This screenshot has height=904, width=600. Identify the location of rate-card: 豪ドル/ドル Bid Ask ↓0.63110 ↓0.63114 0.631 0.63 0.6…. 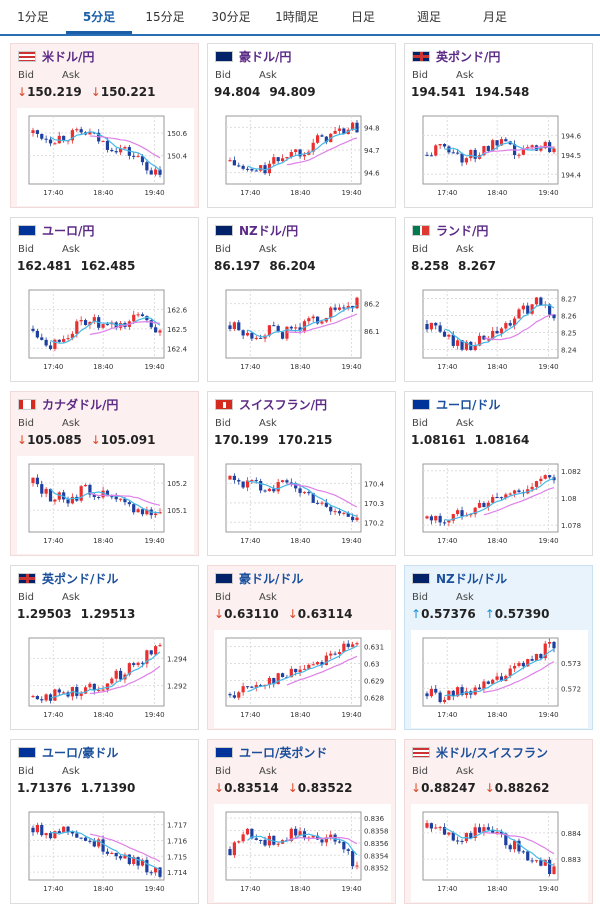
(301, 647).